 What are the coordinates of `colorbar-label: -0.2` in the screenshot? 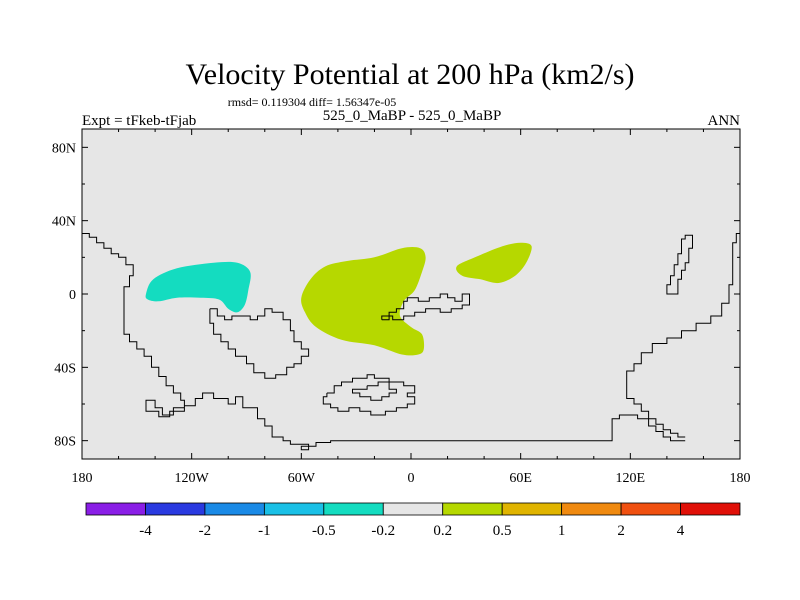 It's located at (383, 531).